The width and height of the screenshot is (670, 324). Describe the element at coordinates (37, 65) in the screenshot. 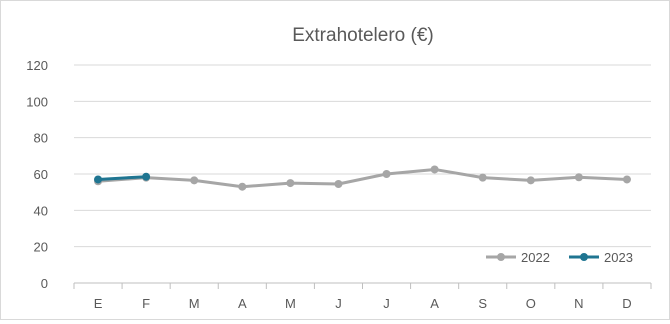

I see `y-tick-label: 120` at that location.